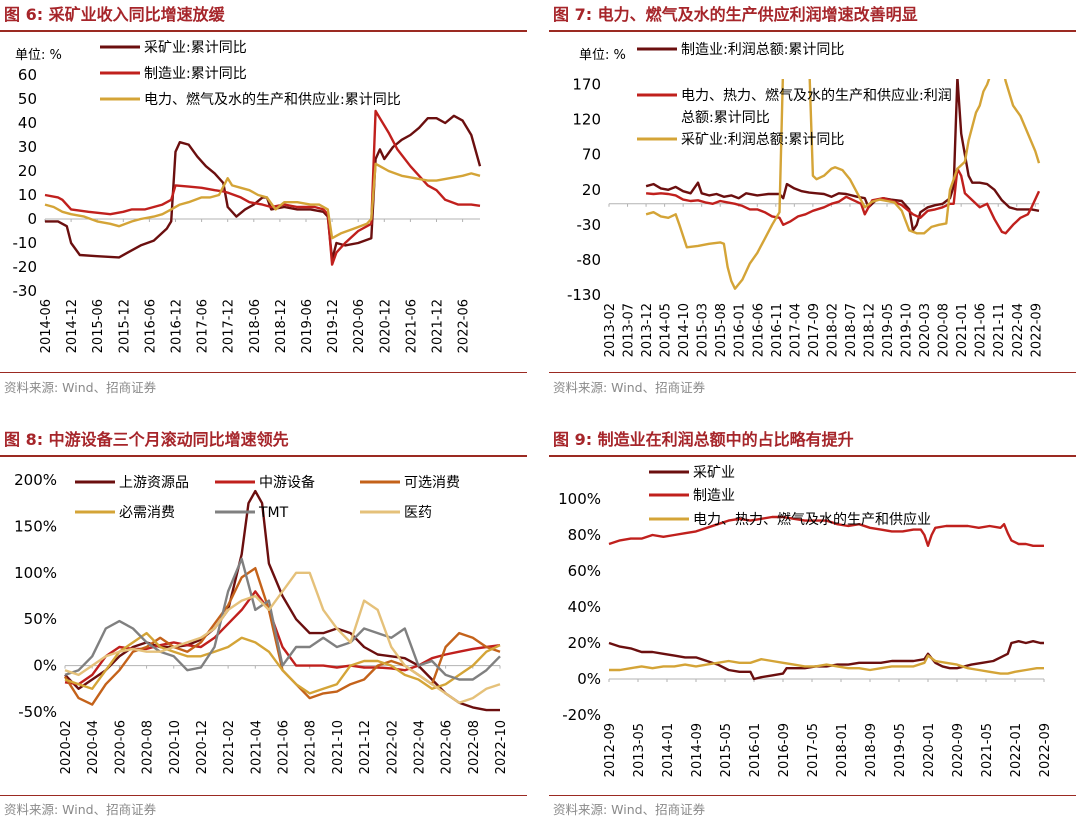 The image size is (1080, 822). I want to click on legend-label-3: 采矿业:利润总额:累计同比, so click(762, 140).